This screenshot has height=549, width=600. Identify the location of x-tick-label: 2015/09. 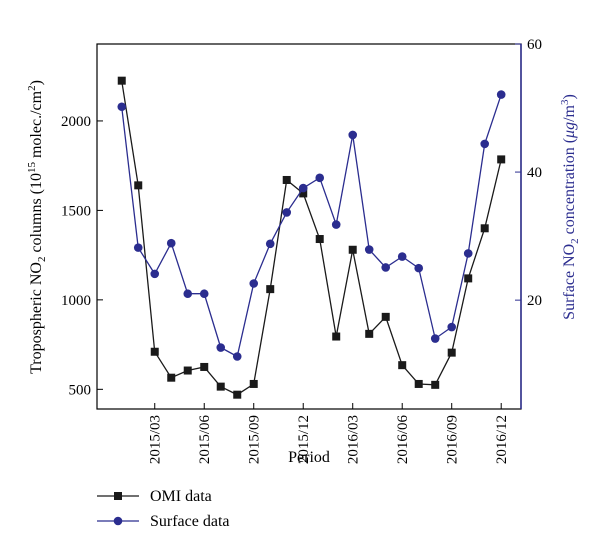
(255, 439).